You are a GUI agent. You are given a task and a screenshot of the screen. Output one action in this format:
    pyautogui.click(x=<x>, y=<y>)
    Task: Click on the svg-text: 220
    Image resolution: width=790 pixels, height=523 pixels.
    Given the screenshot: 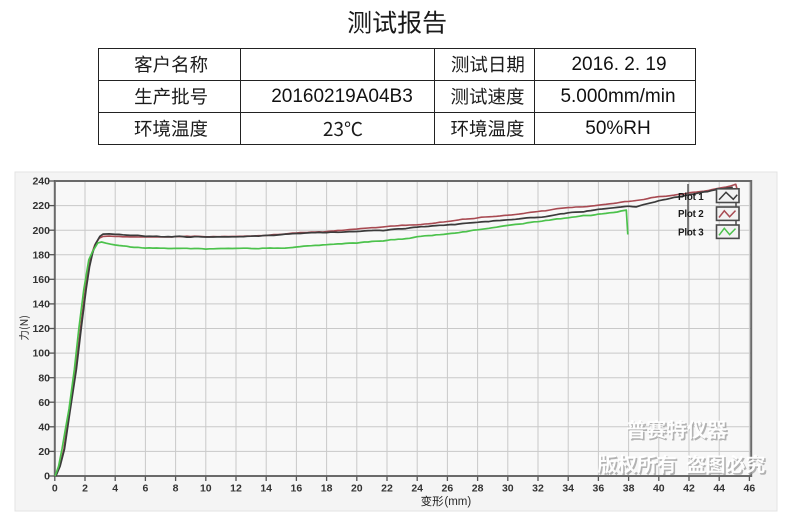 What is the action you would take?
    pyautogui.click(x=41, y=206)
    